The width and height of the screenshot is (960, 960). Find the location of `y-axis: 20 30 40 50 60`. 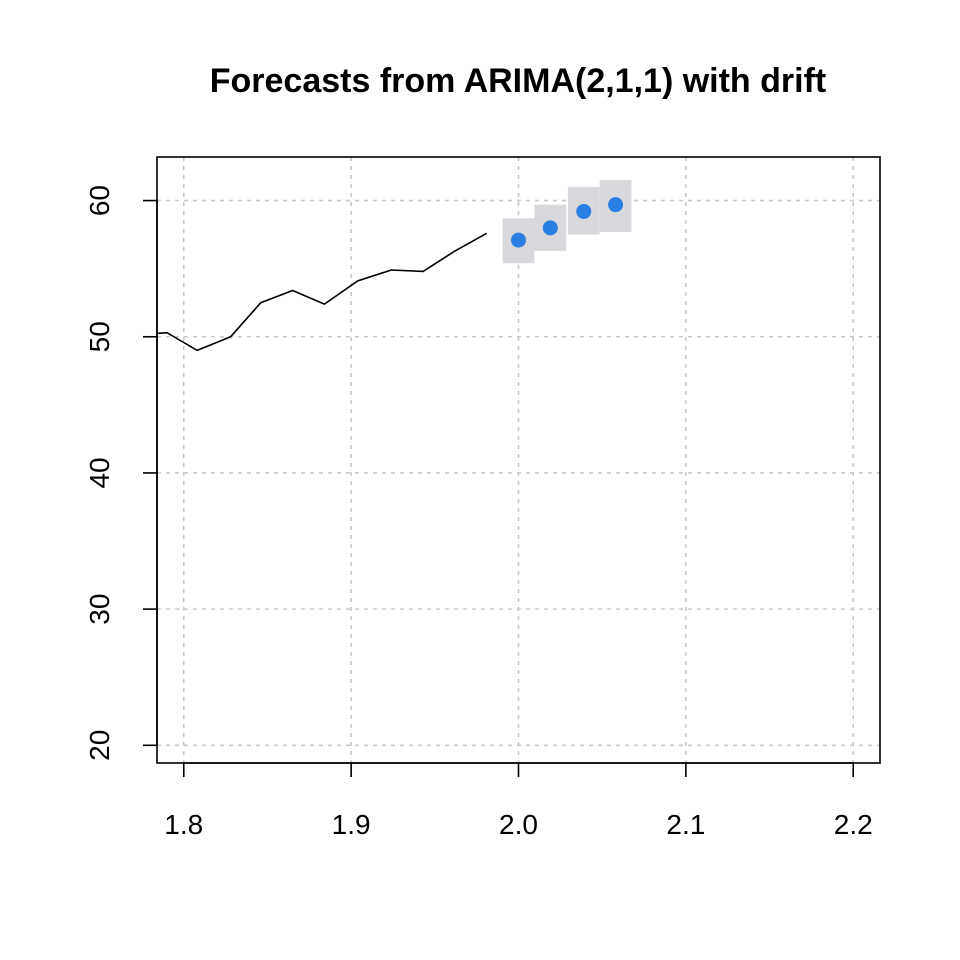

y-axis: 20 30 40 50 60 is located at coordinates (121, 473).